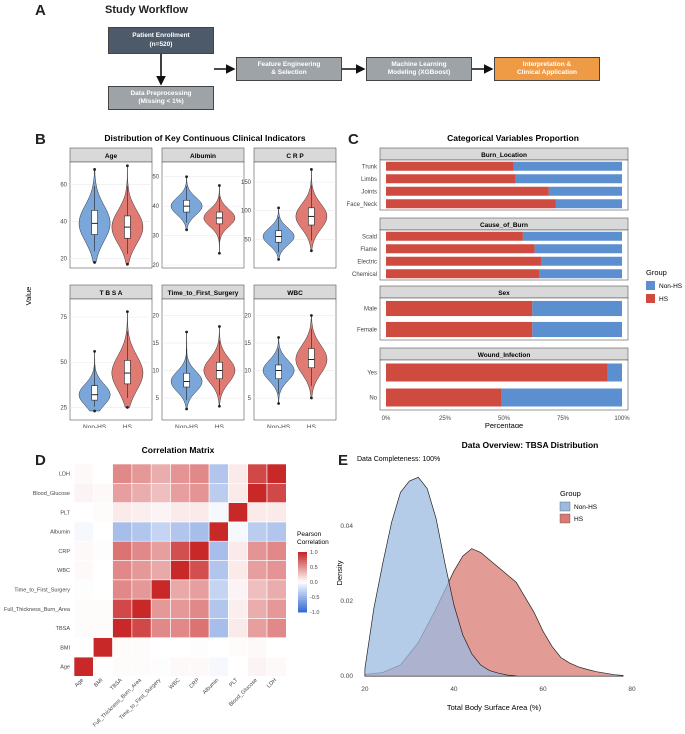 This screenshot has width=685, height=734. I want to click on feature-engineering-box: Feature Engineering & Selection, so click(289, 69).